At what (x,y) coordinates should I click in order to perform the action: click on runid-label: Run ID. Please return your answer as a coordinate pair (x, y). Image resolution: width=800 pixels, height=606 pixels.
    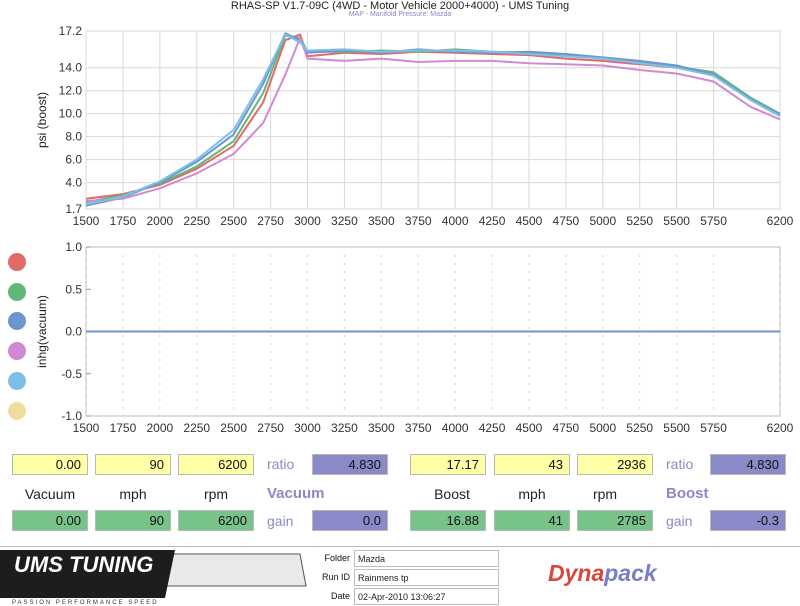
    Looking at the image, I should click on (335, 577).